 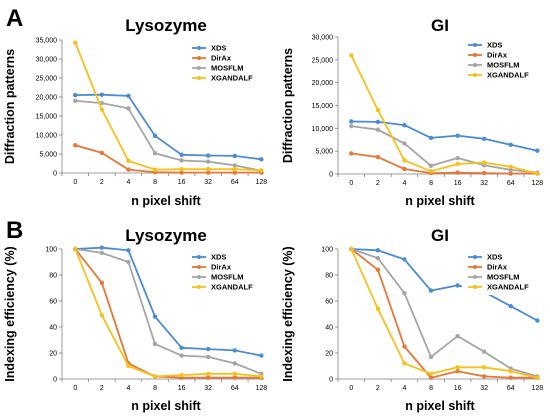 I want to click on x-axis-label: n pixel shift, so click(x=166, y=201).